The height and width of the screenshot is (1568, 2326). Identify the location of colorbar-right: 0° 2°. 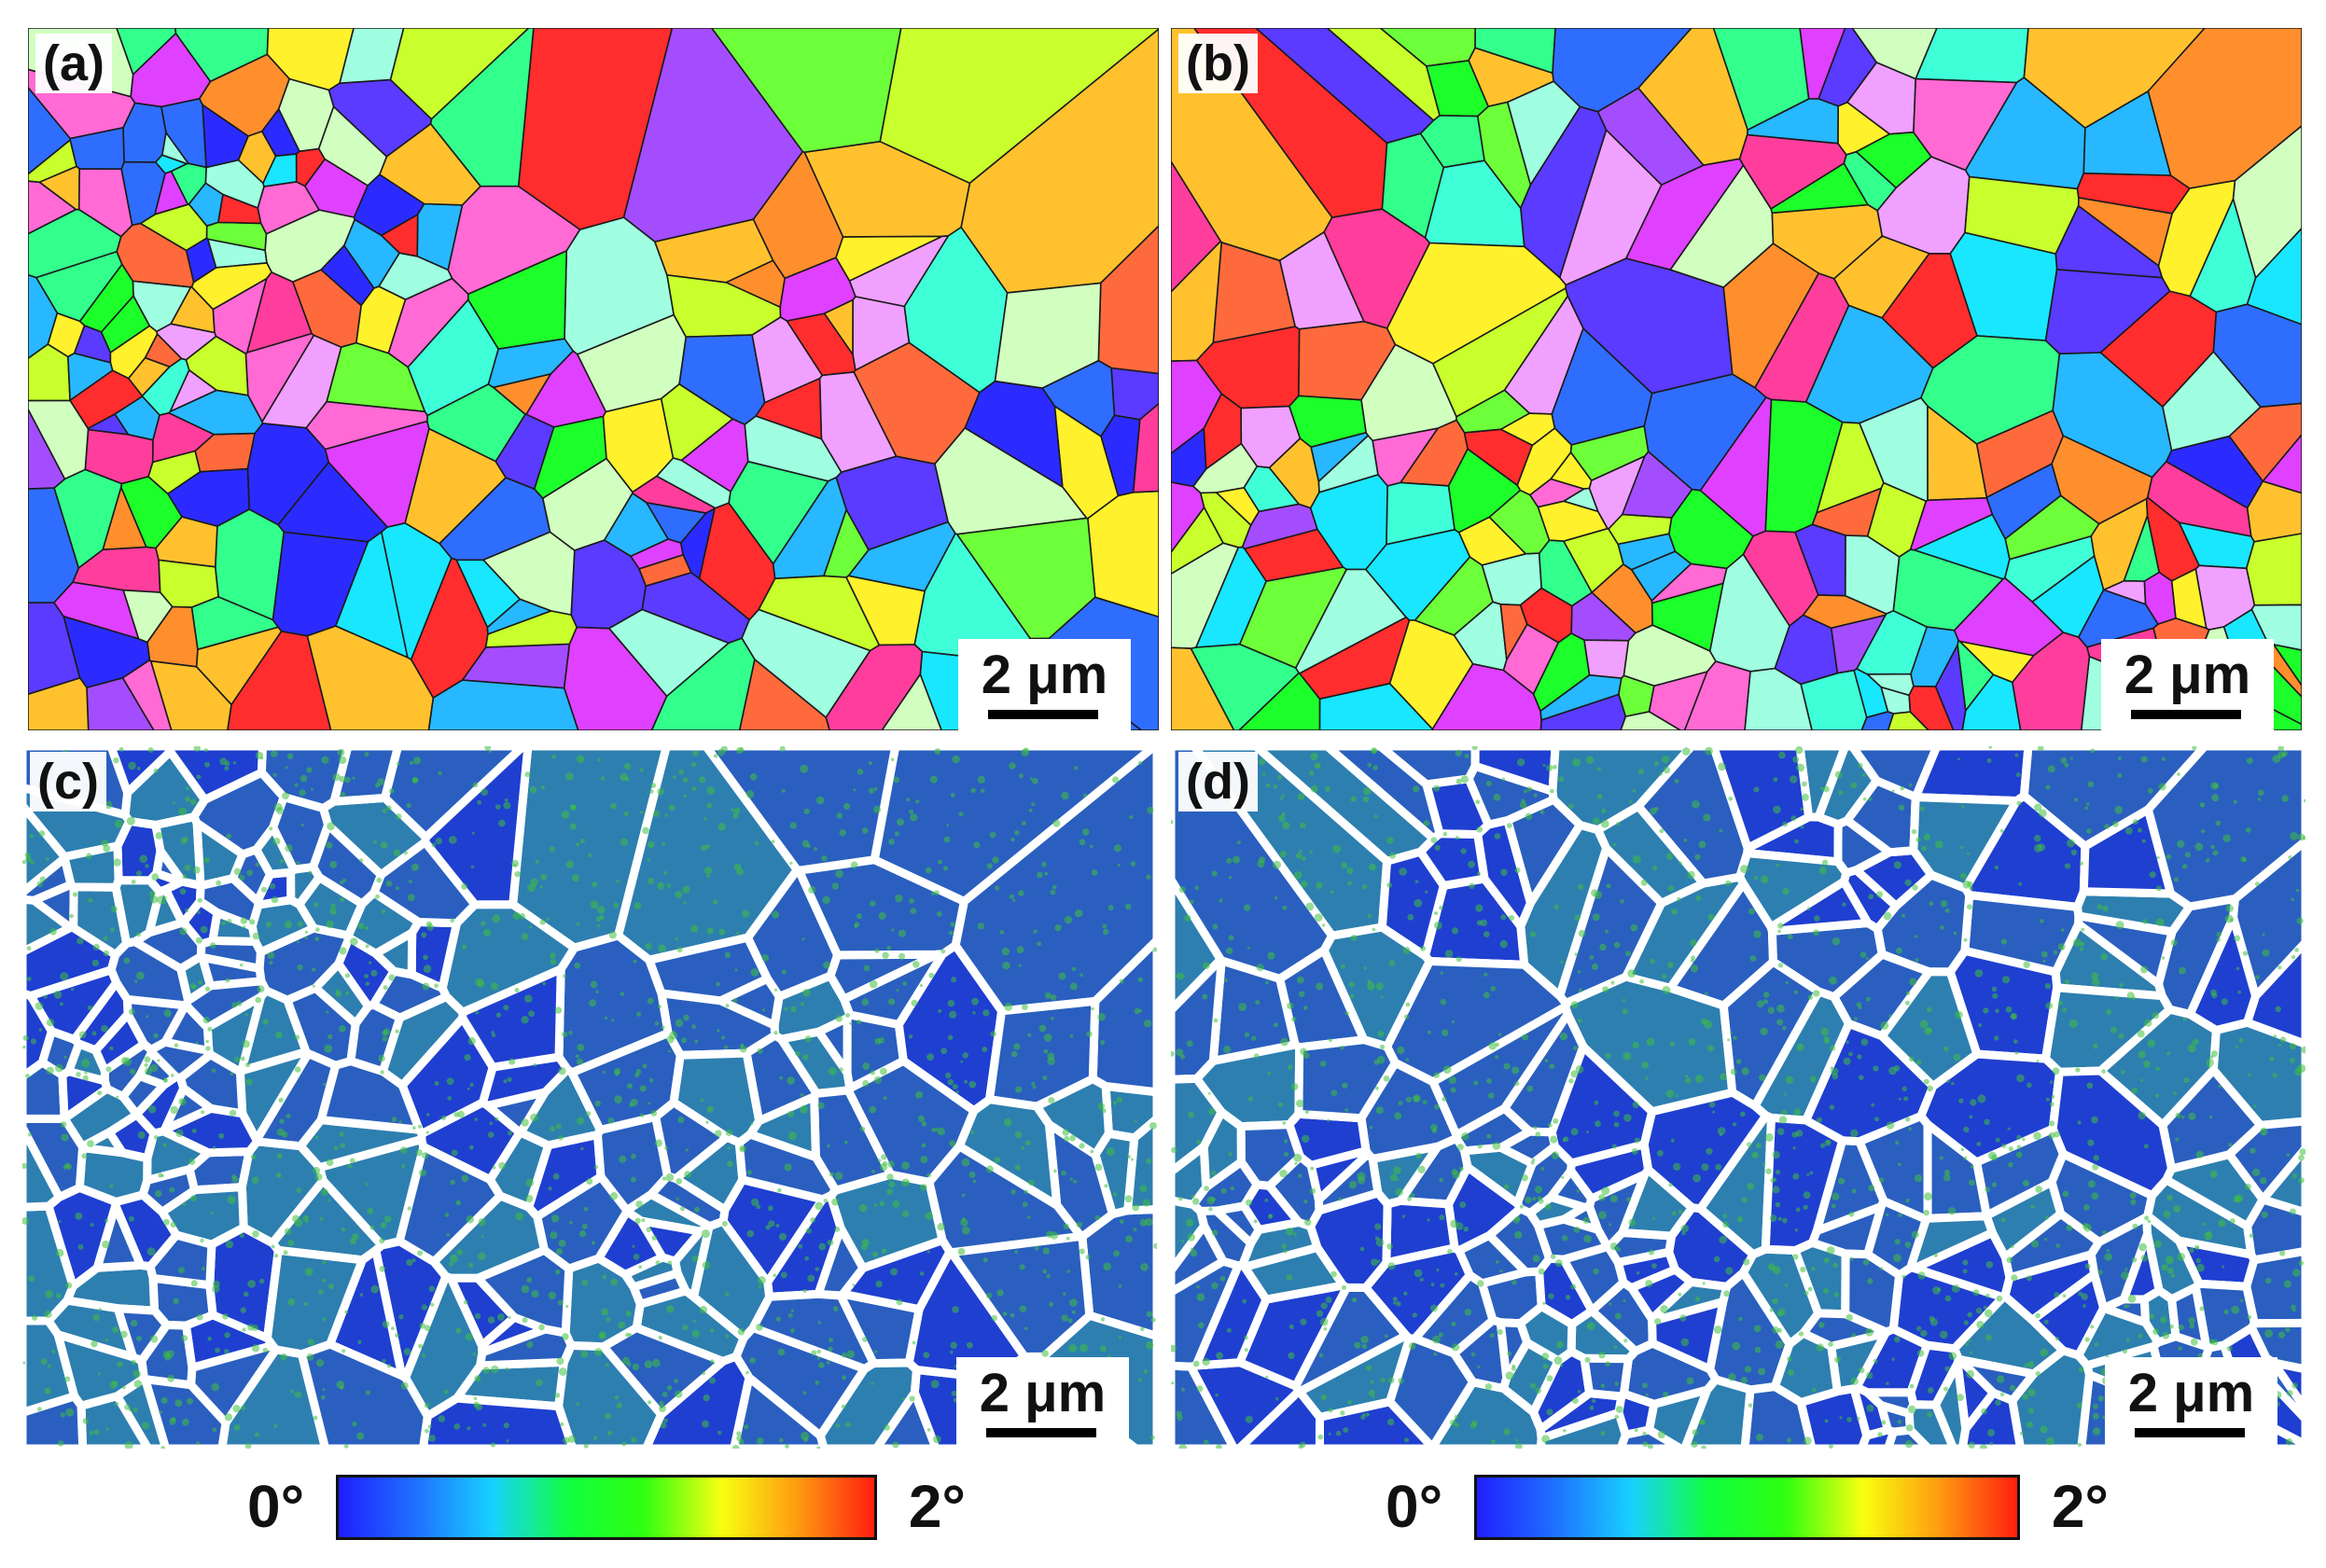
(1747, 1508).